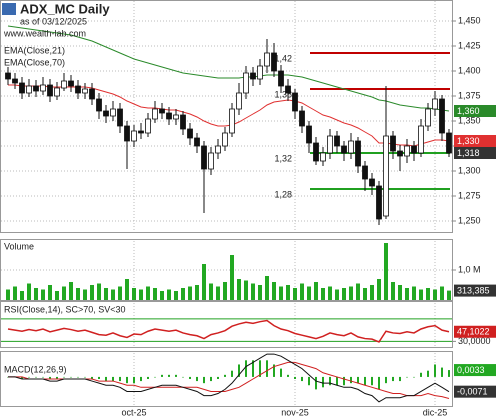  What do you see at coordinates (469, 195) in the screenshot?
I see `y-tick-label: 1,275` at bounding box center [469, 195].